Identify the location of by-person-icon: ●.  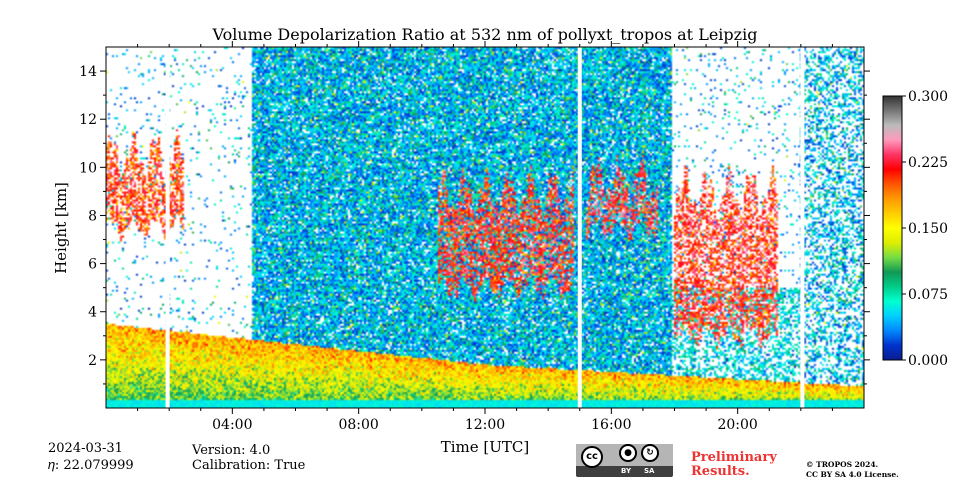
(628, 453).